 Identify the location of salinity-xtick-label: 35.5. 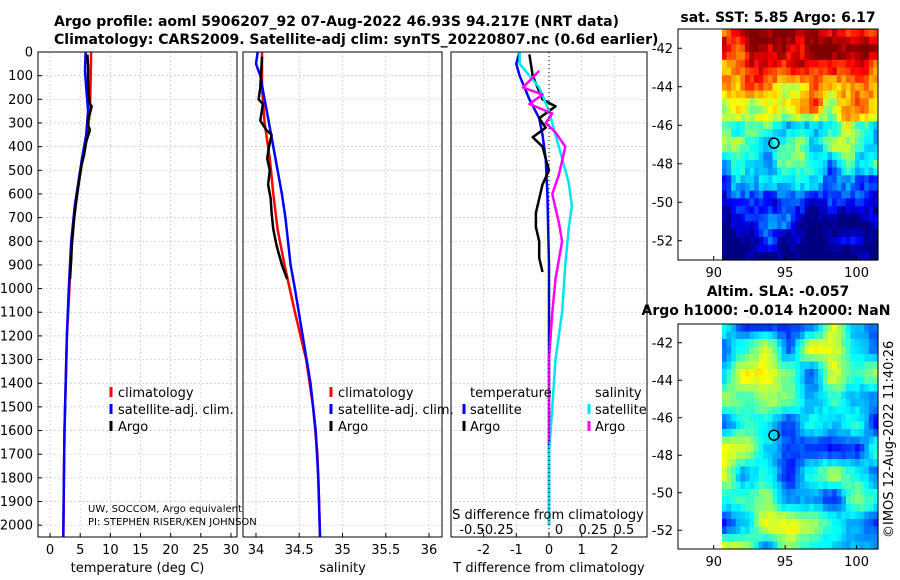
(385, 550).